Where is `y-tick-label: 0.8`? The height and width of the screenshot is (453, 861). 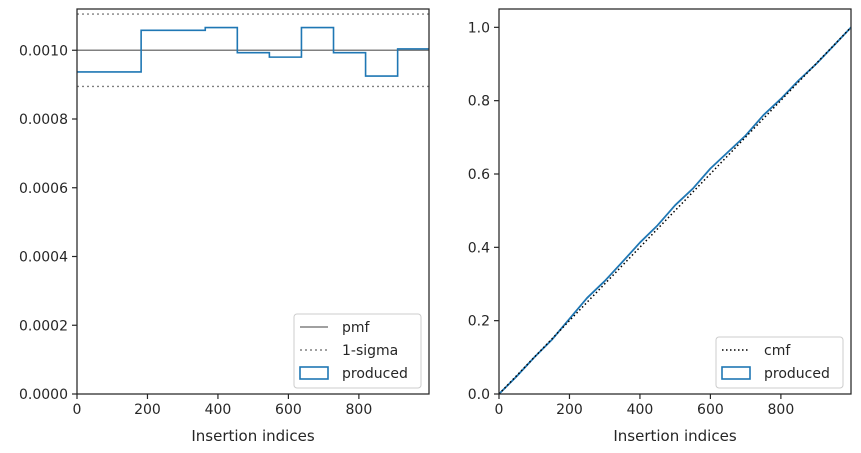 y-tick-label: 0.8 is located at coordinates (479, 102).